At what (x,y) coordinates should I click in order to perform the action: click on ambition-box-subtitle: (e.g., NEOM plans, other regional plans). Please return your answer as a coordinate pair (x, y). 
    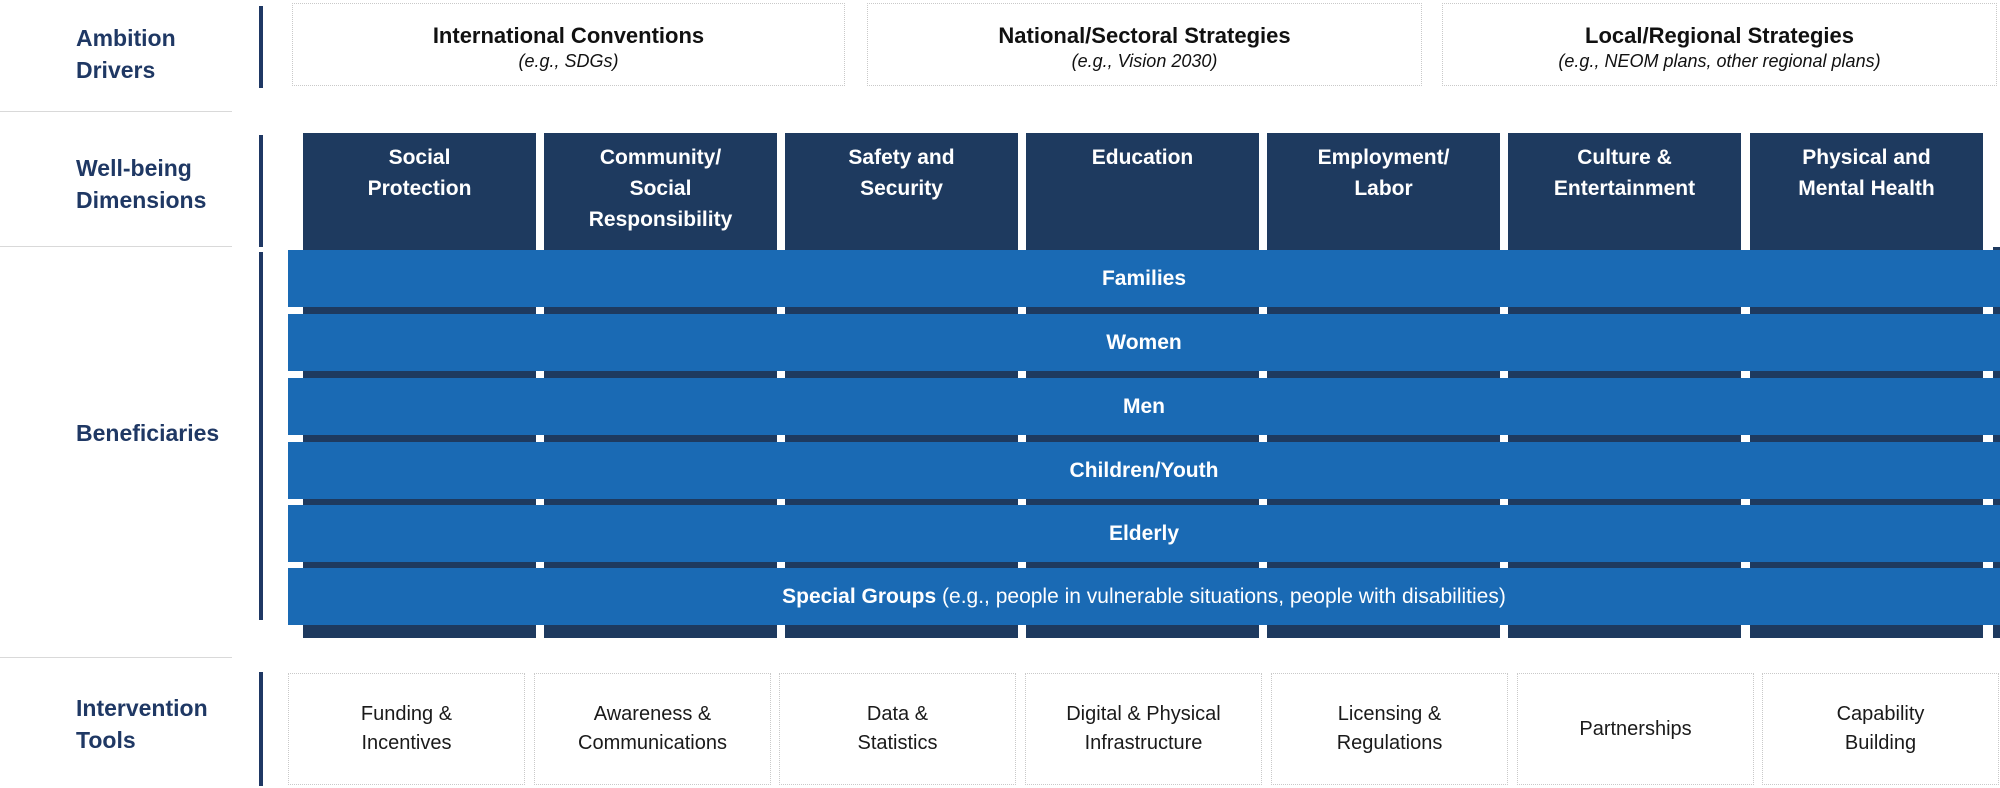
    Looking at the image, I should click on (1719, 61).